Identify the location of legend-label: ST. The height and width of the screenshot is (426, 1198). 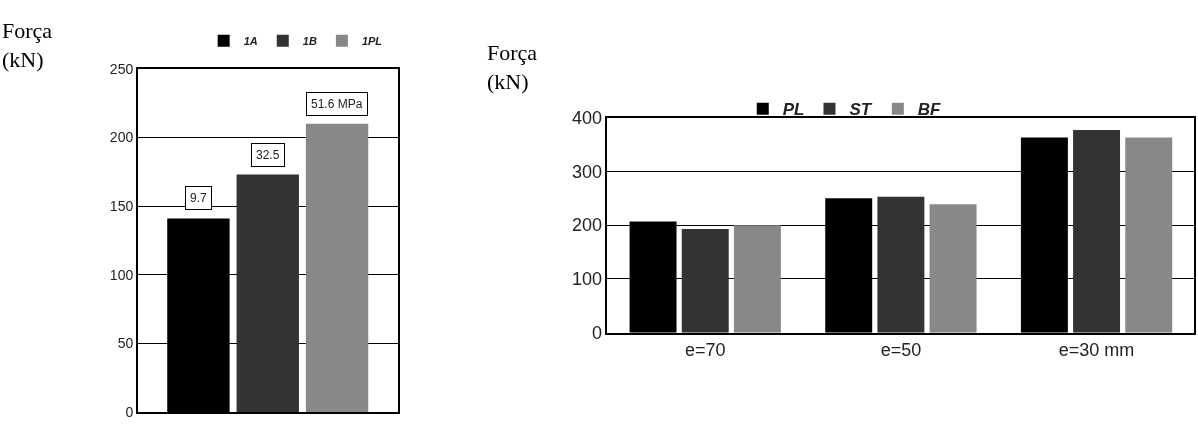
(861, 110).